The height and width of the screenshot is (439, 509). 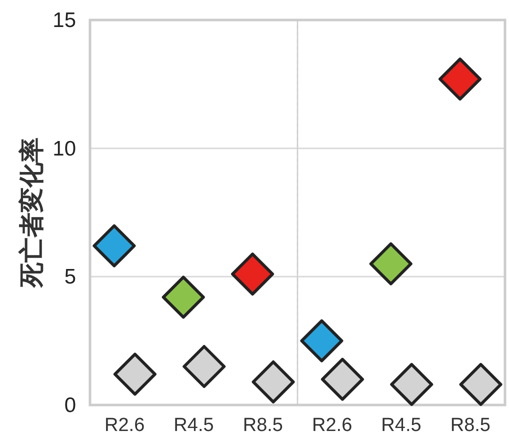 What do you see at coordinates (31, 213) in the screenshot?
I see `y-axis-title: 死亡者変化率` at bounding box center [31, 213].